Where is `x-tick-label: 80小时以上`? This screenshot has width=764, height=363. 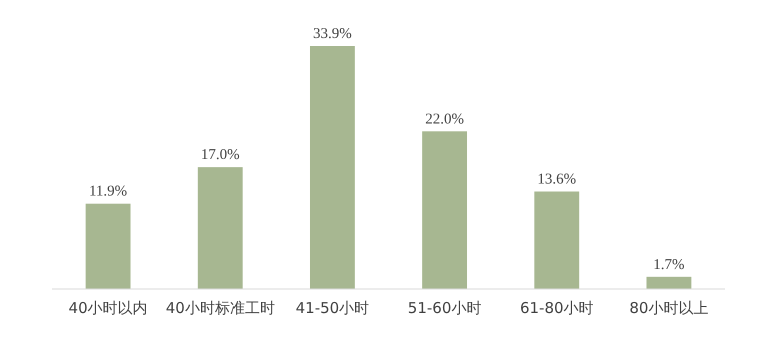
x-tick-label: 80小时以上 is located at coordinates (668, 308).